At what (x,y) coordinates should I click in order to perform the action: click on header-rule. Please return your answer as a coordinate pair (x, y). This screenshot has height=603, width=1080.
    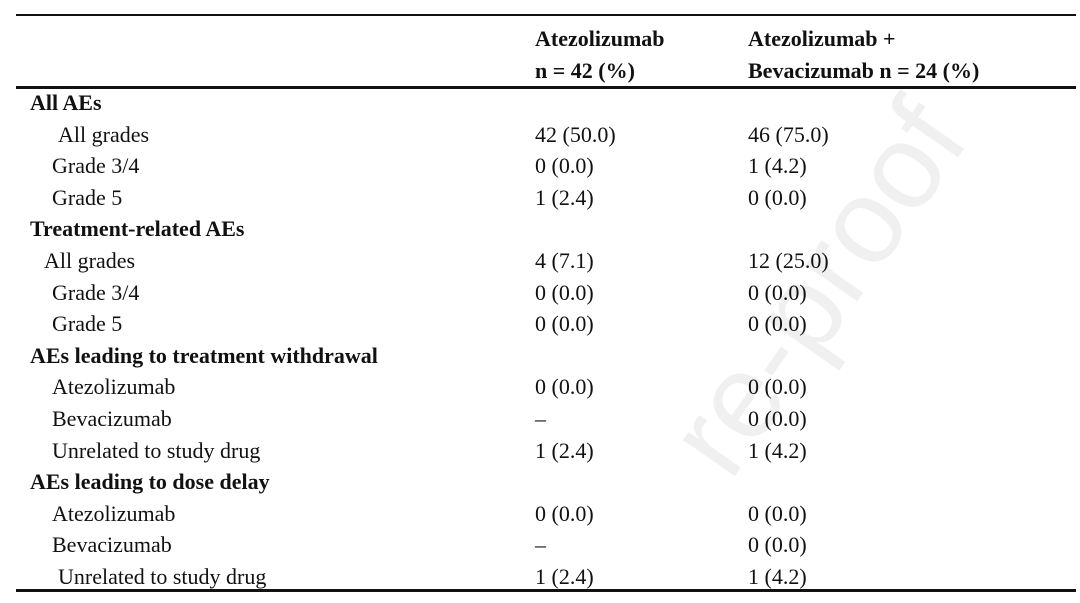
    Looking at the image, I should click on (546, 87).